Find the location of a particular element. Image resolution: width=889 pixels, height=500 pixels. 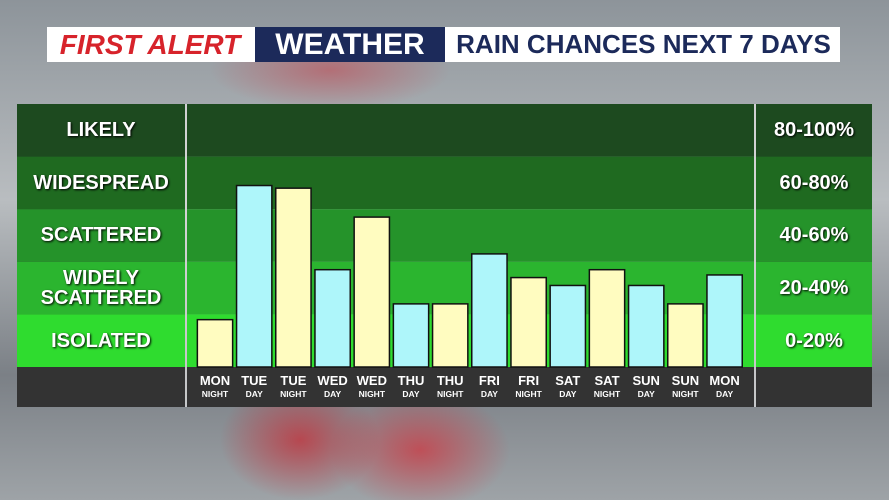

chart-title: RAIN CHANCES NEXT 7 DAYS is located at coordinates (643, 44).